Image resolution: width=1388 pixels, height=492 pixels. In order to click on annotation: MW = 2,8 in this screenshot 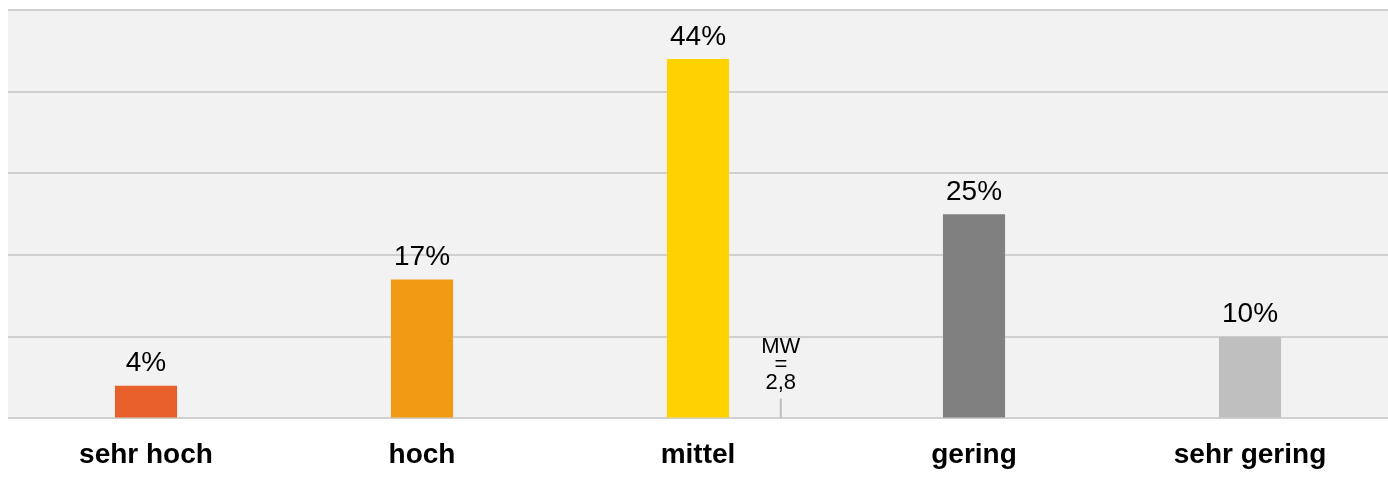, I will do `click(781, 364)`.